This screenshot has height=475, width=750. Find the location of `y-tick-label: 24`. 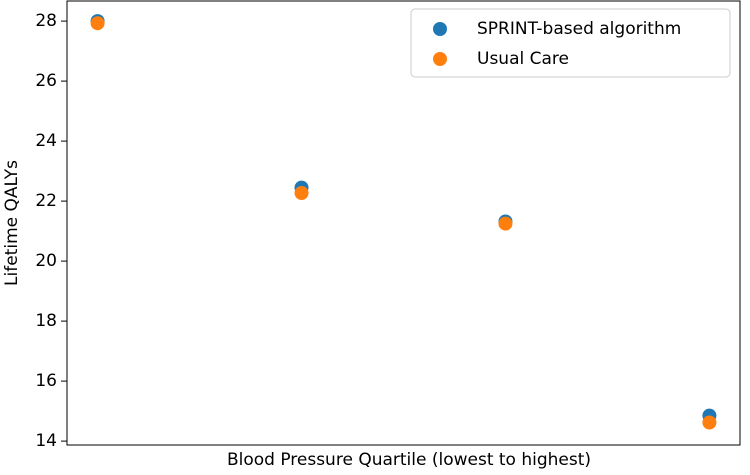

y-tick-label: 24 is located at coordinates (46, 141).